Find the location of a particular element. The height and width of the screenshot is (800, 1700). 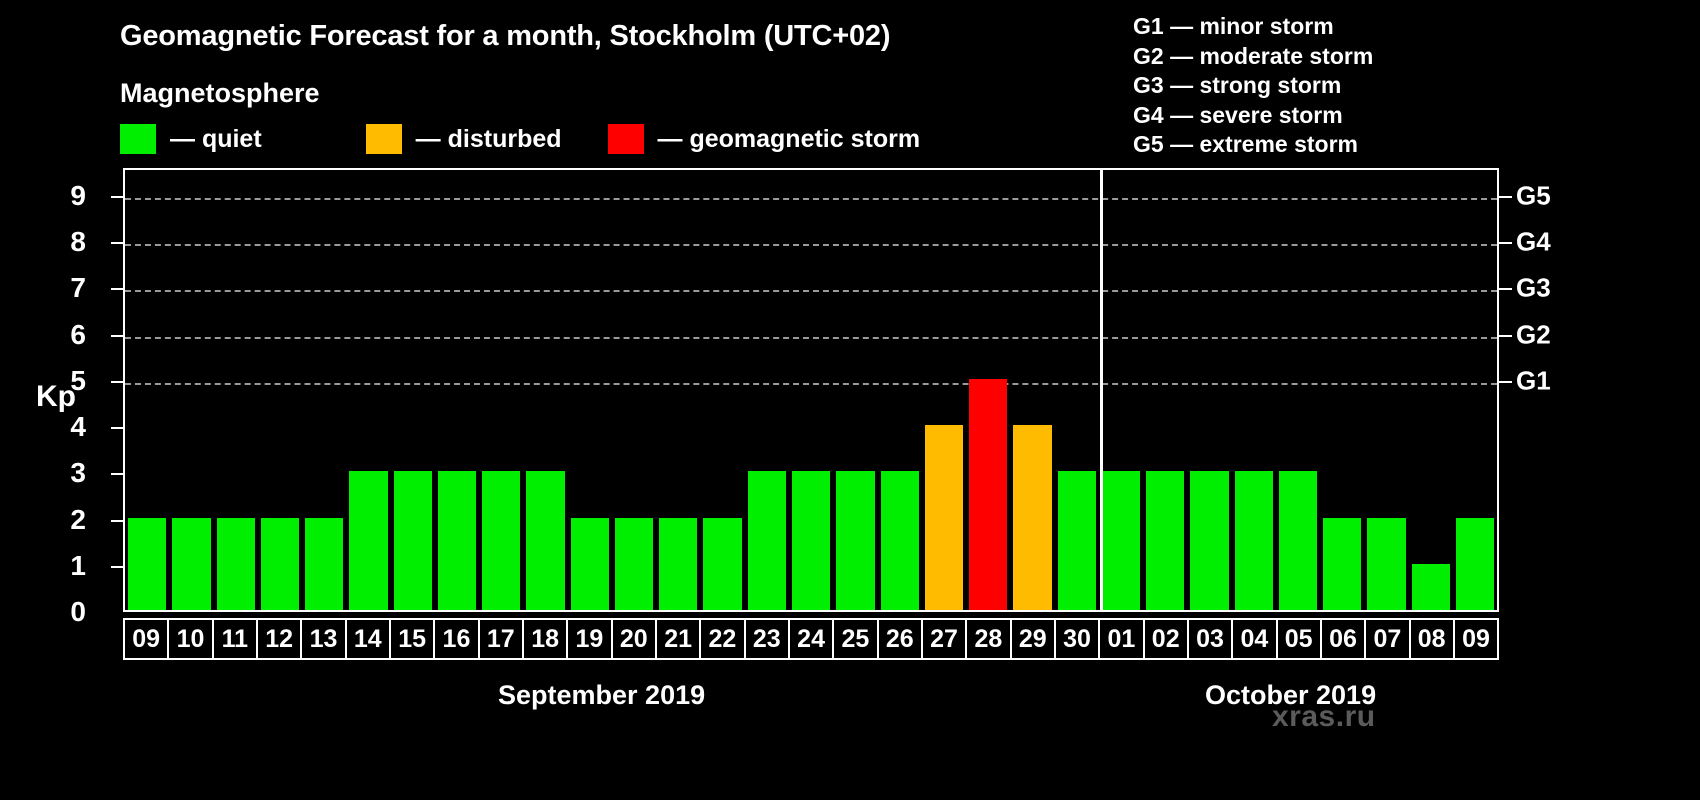

date-label-24: 03 is located at coordinates (1211, 639).